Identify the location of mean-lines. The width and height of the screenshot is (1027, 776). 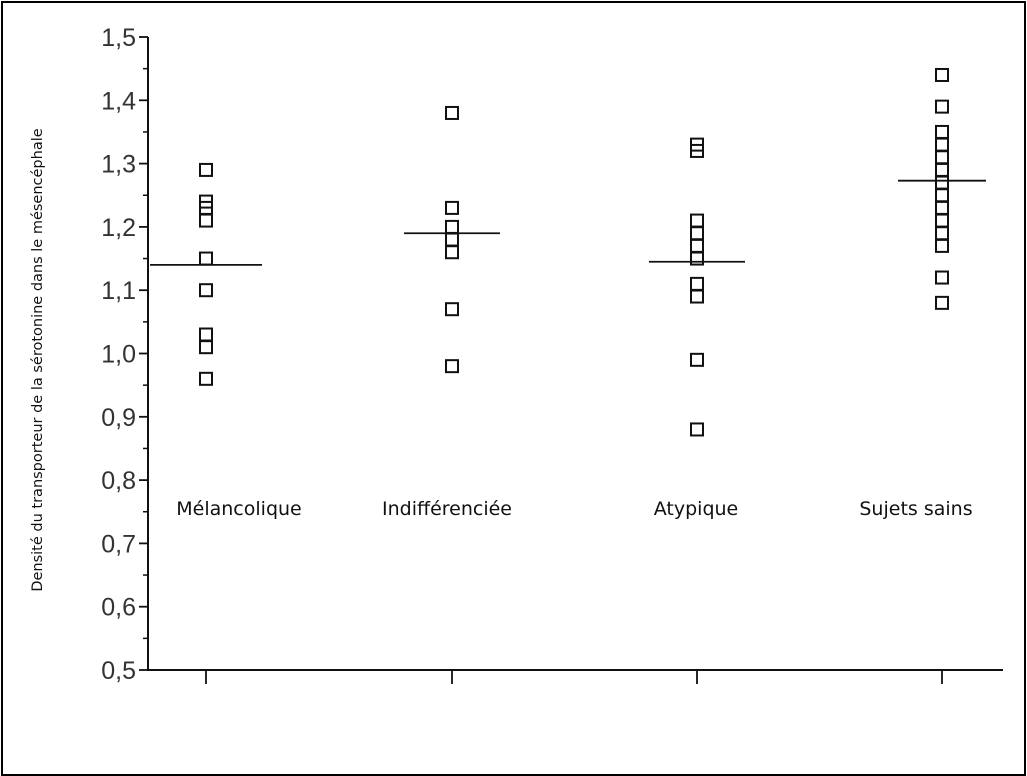
(568, 222).